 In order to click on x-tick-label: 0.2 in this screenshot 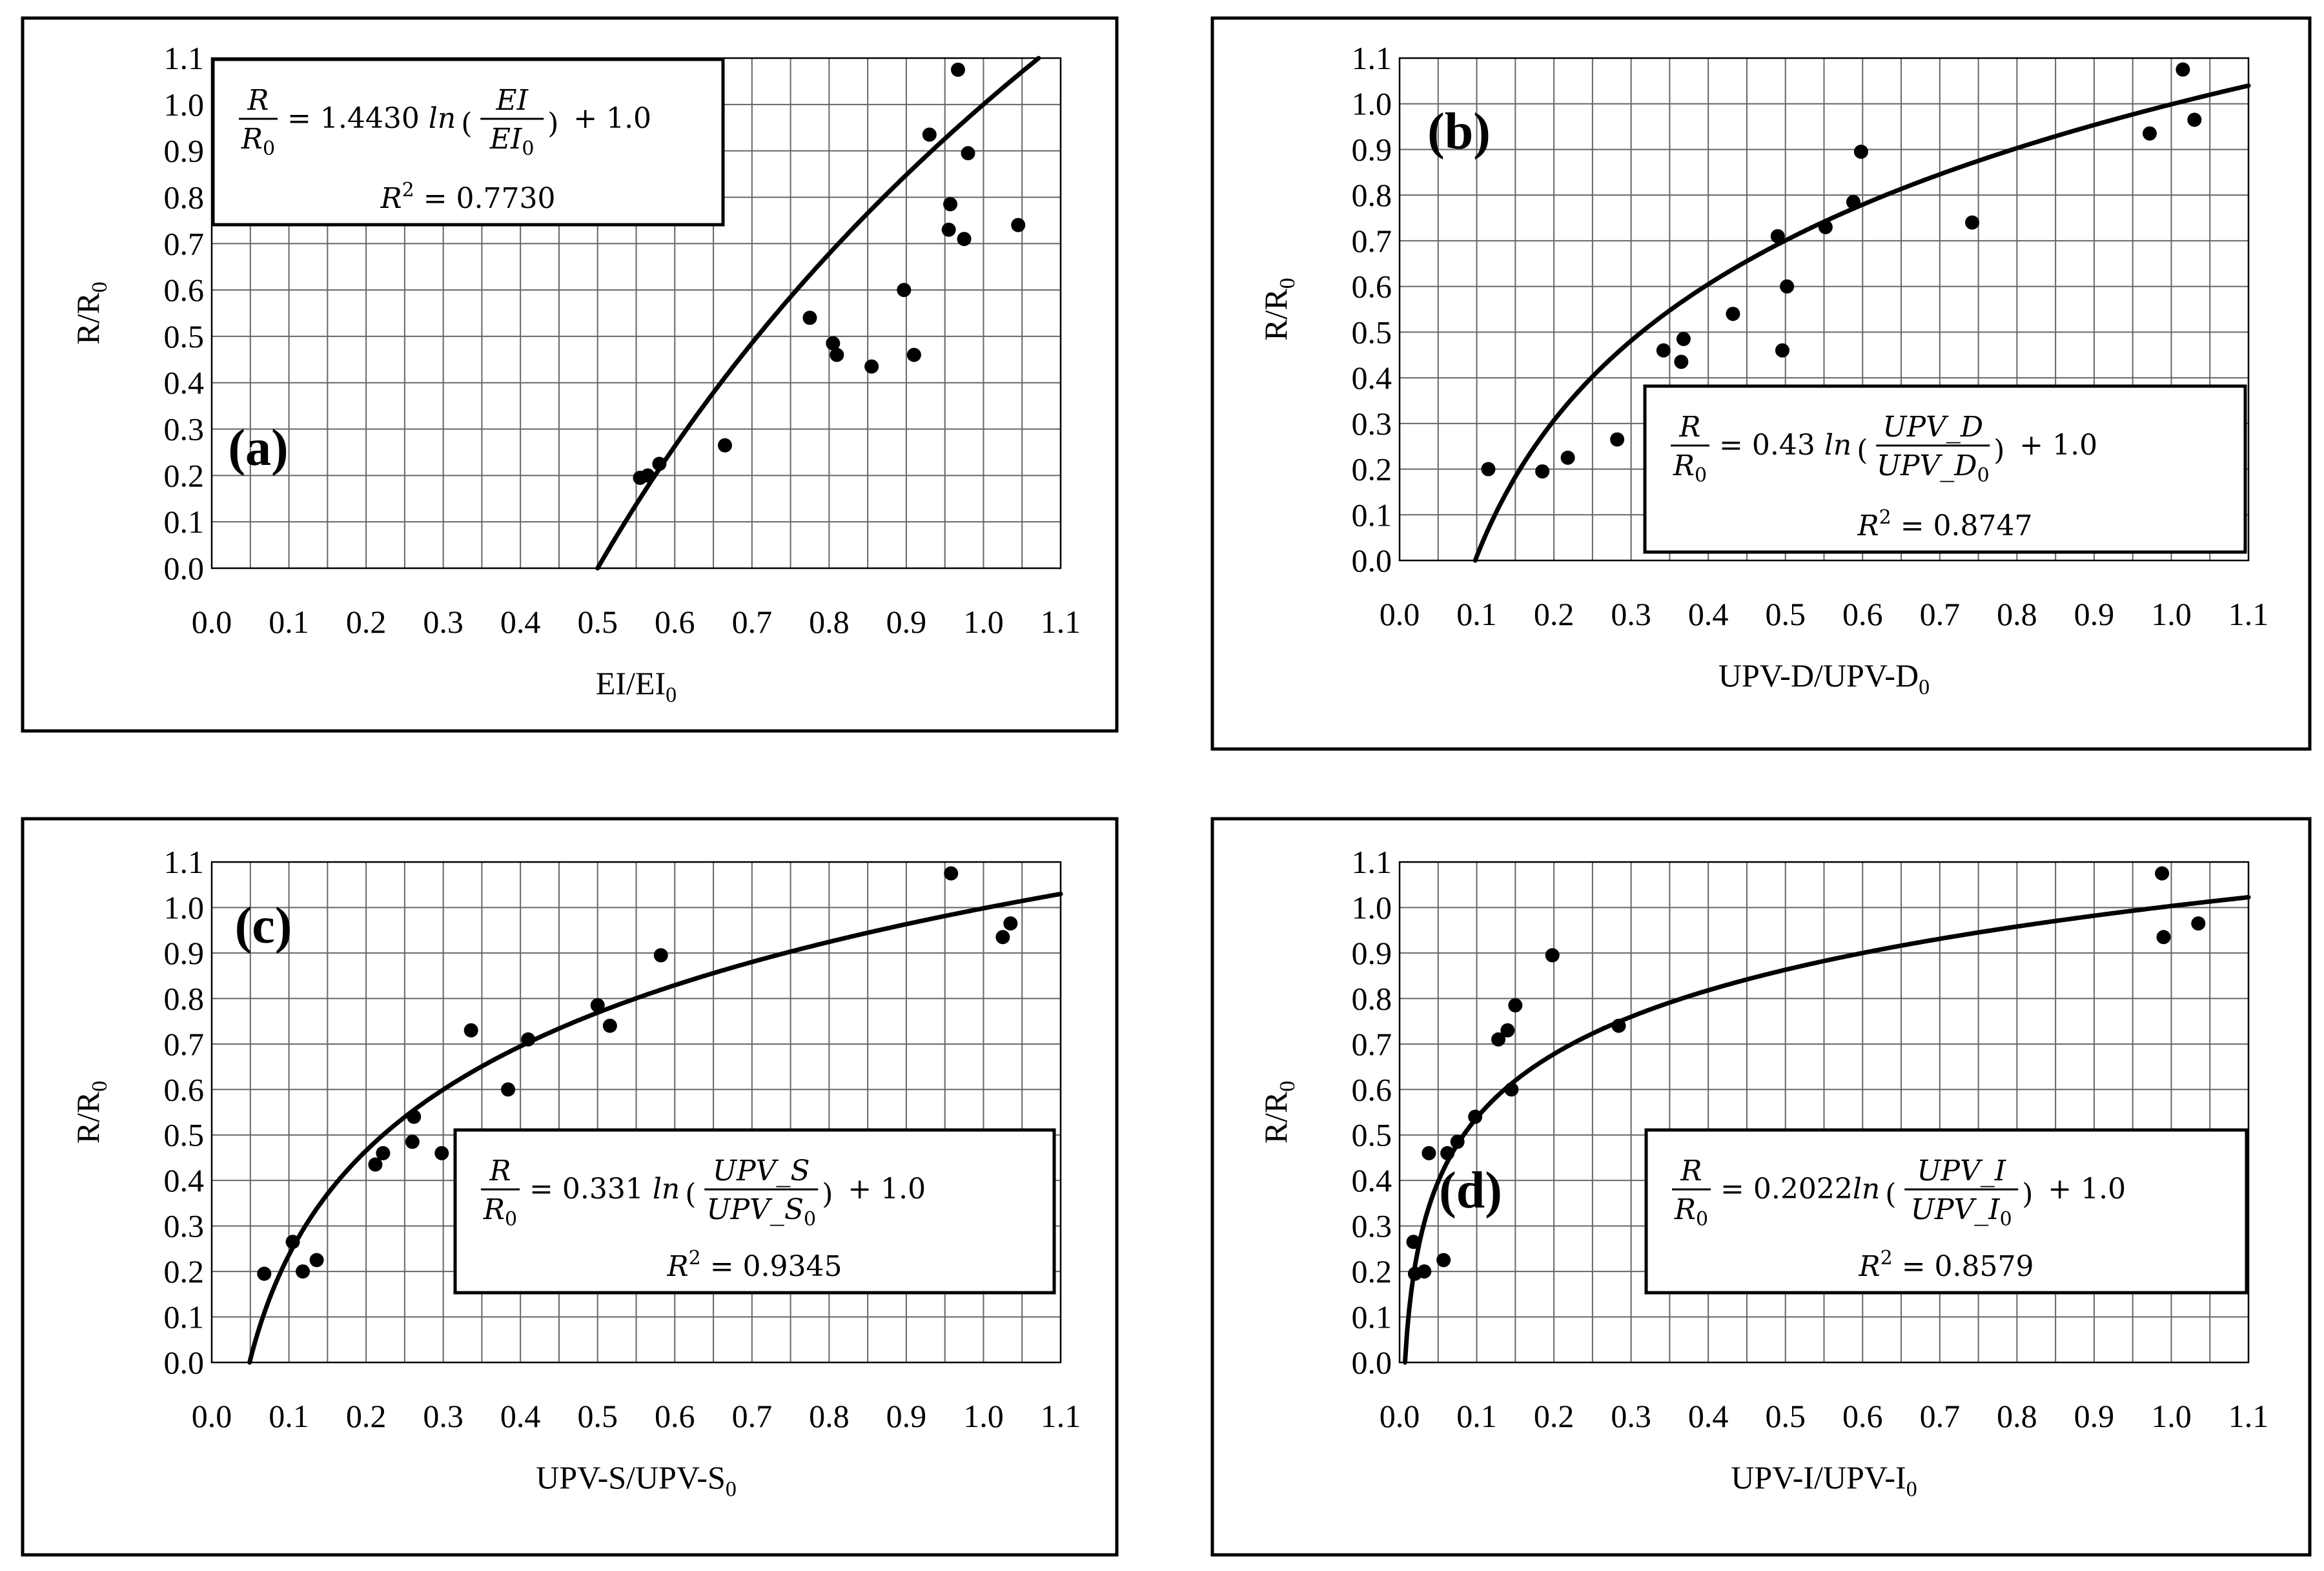, I will do `click(1554, 1416)`.